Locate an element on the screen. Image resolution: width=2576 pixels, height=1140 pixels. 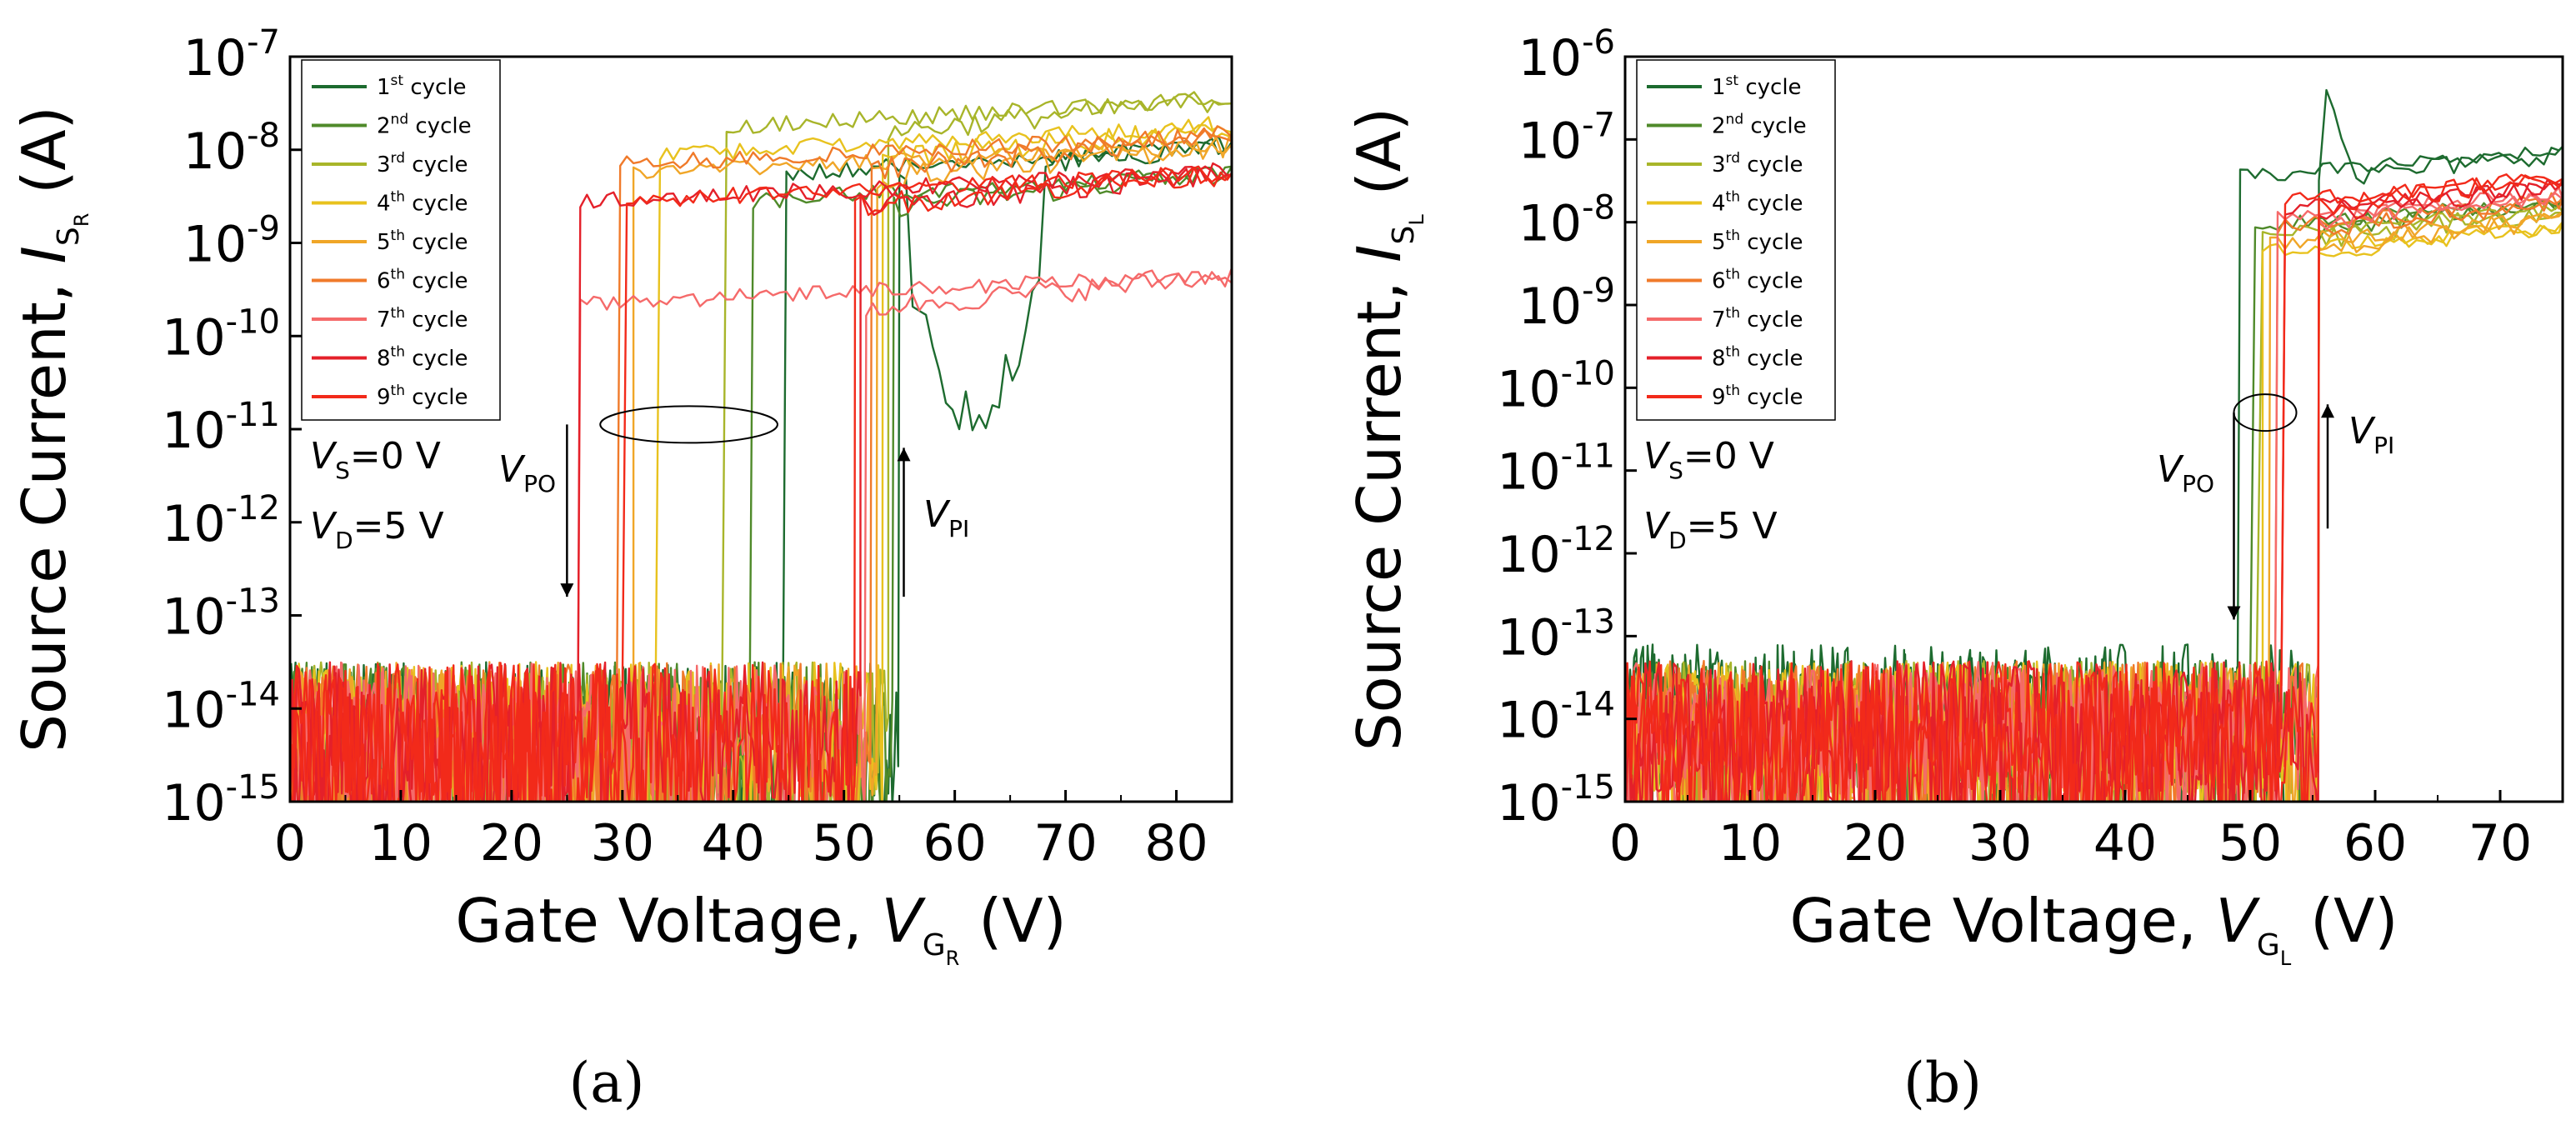
y-axis-label: Source Current, ISL (A) is located at coordinates (1386, 429).